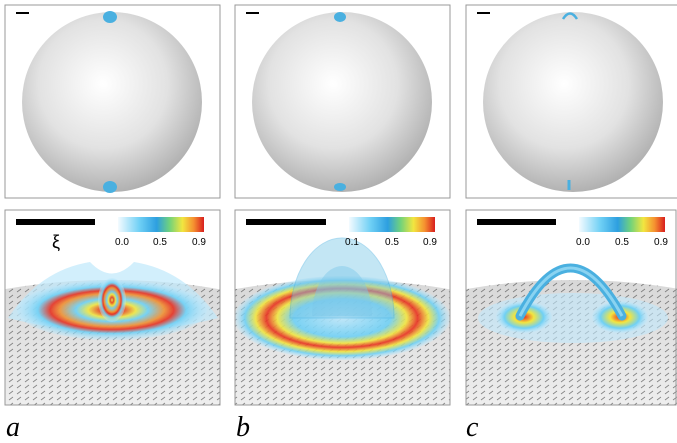 This screenshot has height=443, width=677. Describe the element at coordinates (56, 242) in the screenshot. I see `symbol: ξ` at that location.